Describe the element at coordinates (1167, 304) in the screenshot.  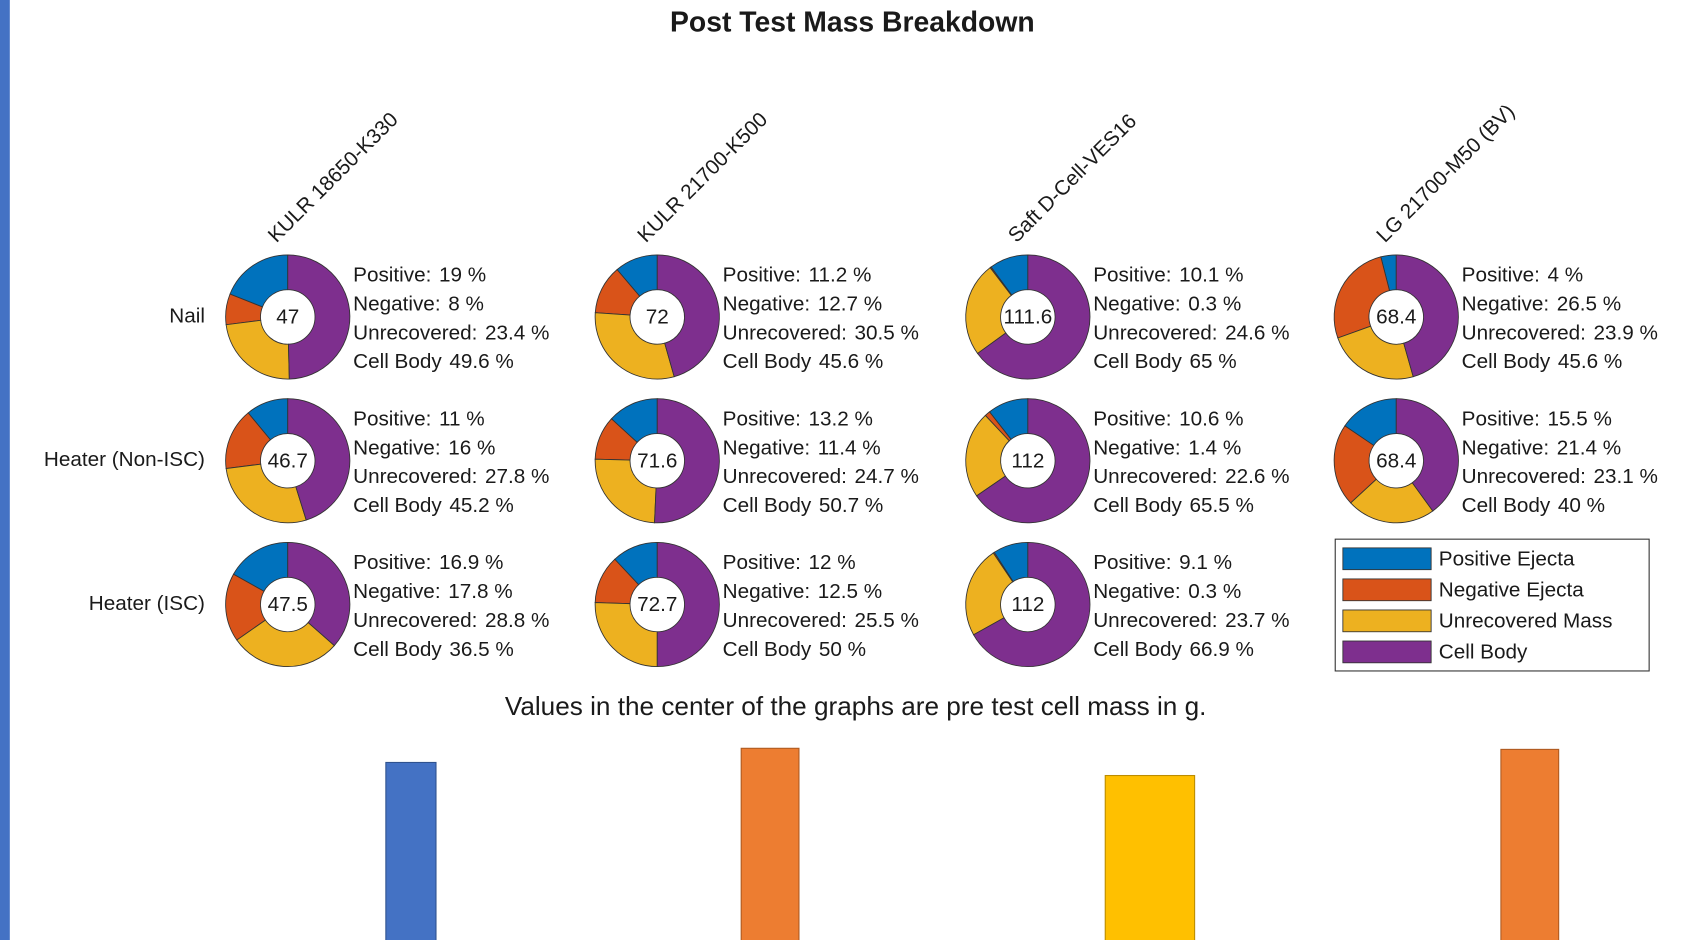
I see `value-label: Negative: 0.3 %` at that location.